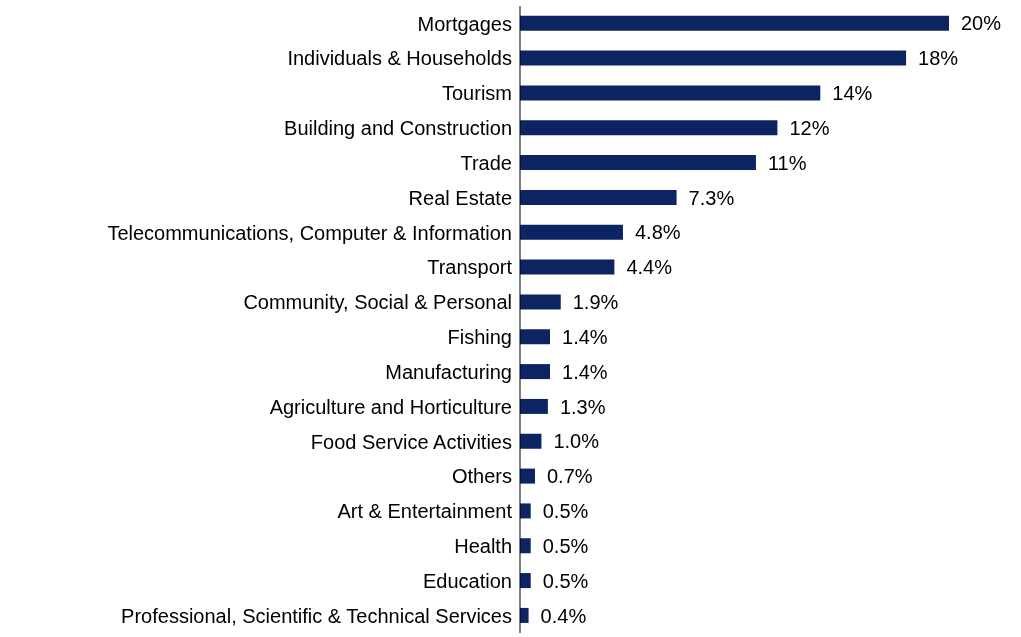 This screenshot has height=637, width=1021. I want to click on y-tick-label: Trade, so click(486, 162).